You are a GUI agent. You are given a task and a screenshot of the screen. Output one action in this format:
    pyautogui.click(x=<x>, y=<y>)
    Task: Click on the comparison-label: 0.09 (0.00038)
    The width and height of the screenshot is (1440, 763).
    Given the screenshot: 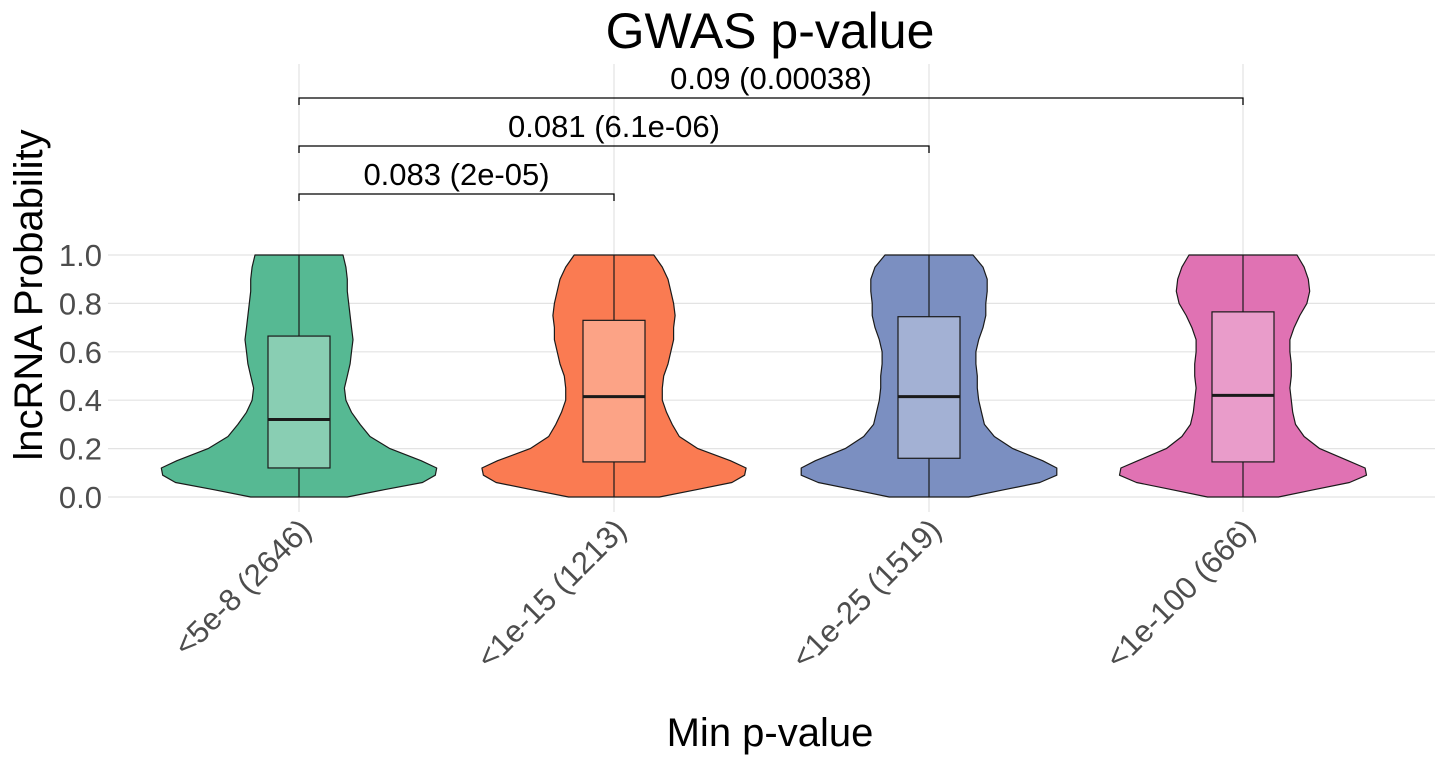 What is the action you would take?
    pyautogui.click(x=771, y=78)
    